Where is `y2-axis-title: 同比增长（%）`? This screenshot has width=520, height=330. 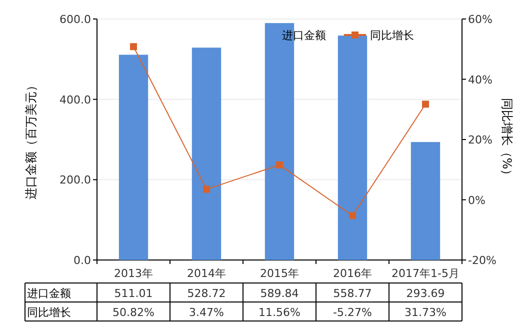 y2-axis-title: 同比增长（%） is located at coordinates (507, 140).